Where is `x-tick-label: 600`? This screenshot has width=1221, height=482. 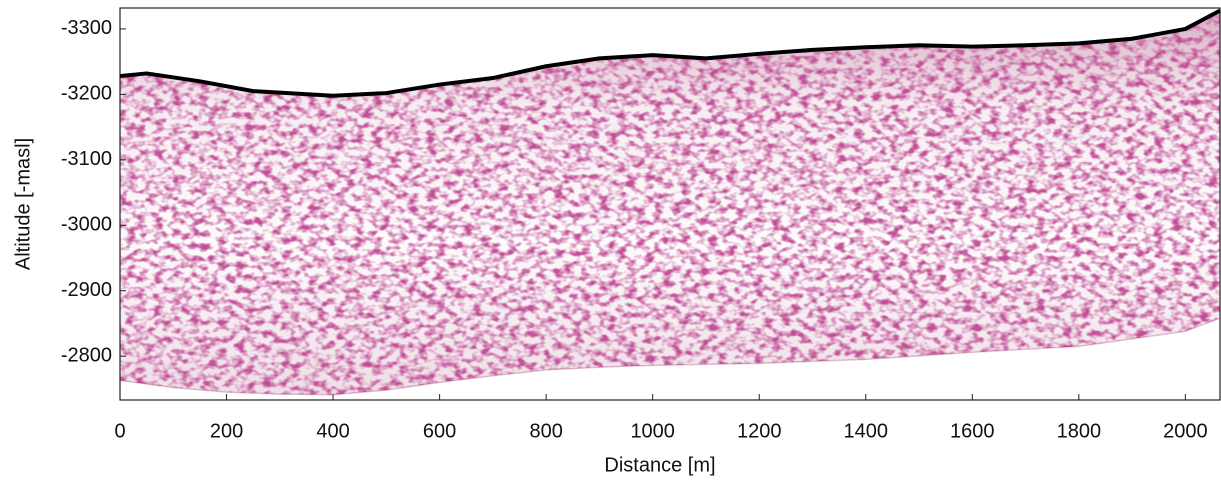
x-tick-label: 600 is located at coordinates (439, 431).